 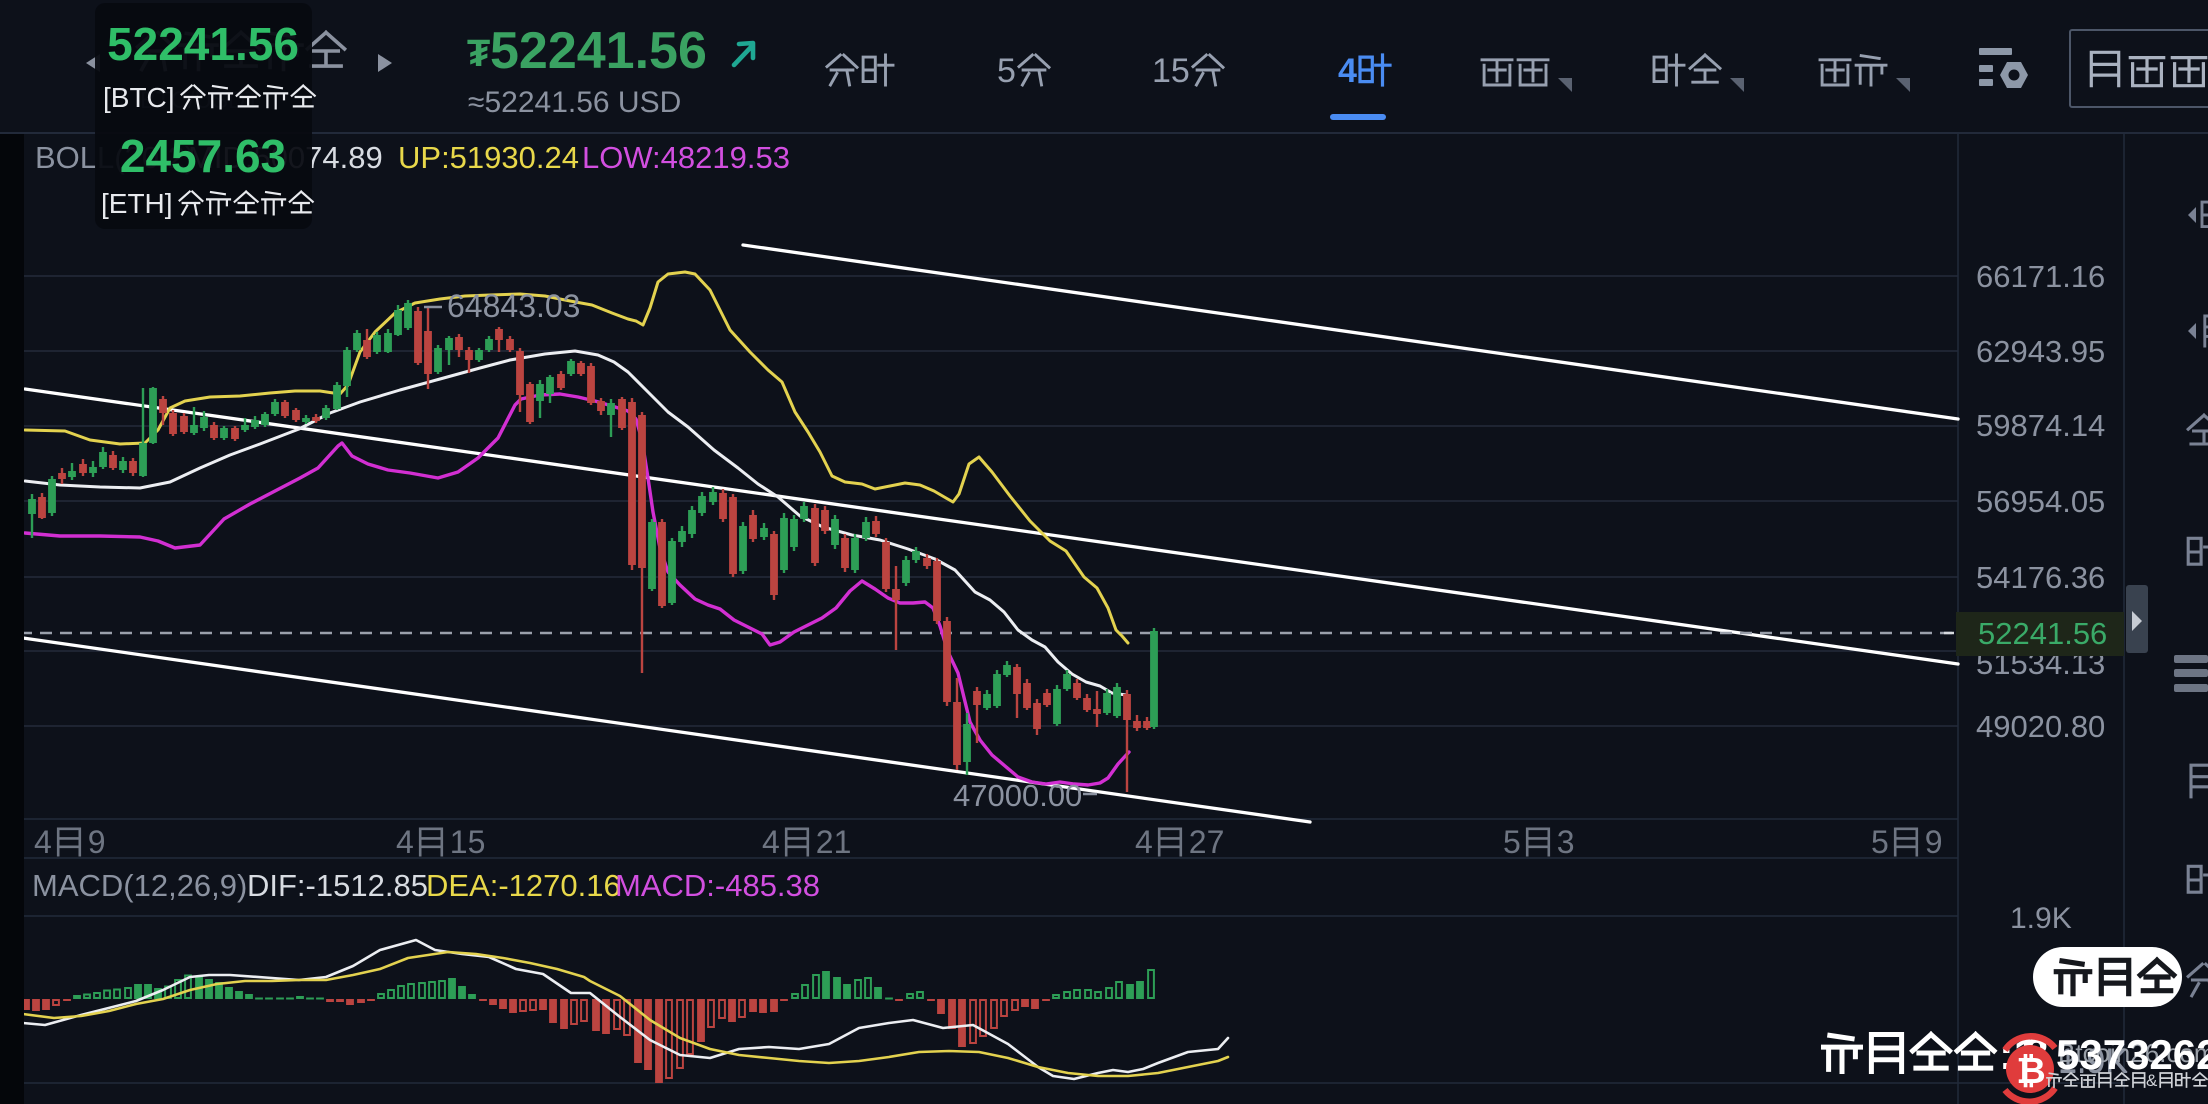 I want to click on svg-text: 66171.16, so click(x=2040, y=276).